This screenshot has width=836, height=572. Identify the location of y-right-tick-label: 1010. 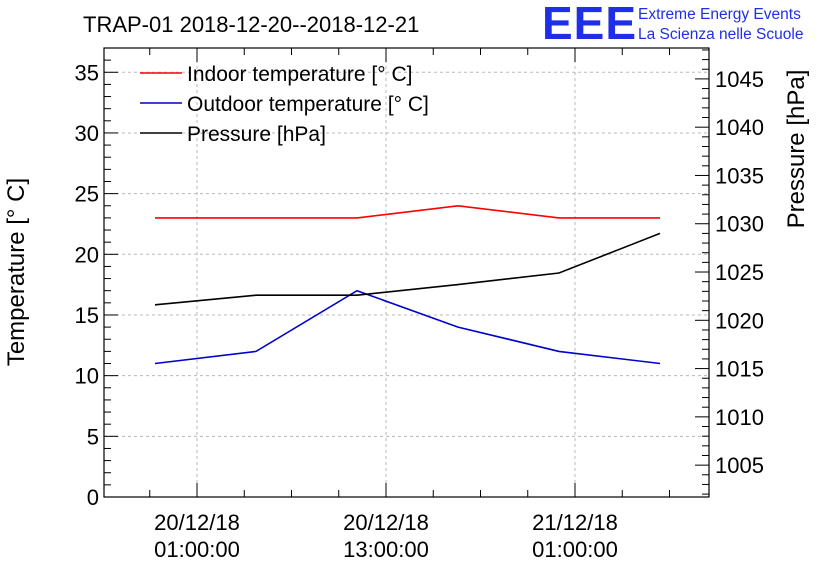
(739, 417).